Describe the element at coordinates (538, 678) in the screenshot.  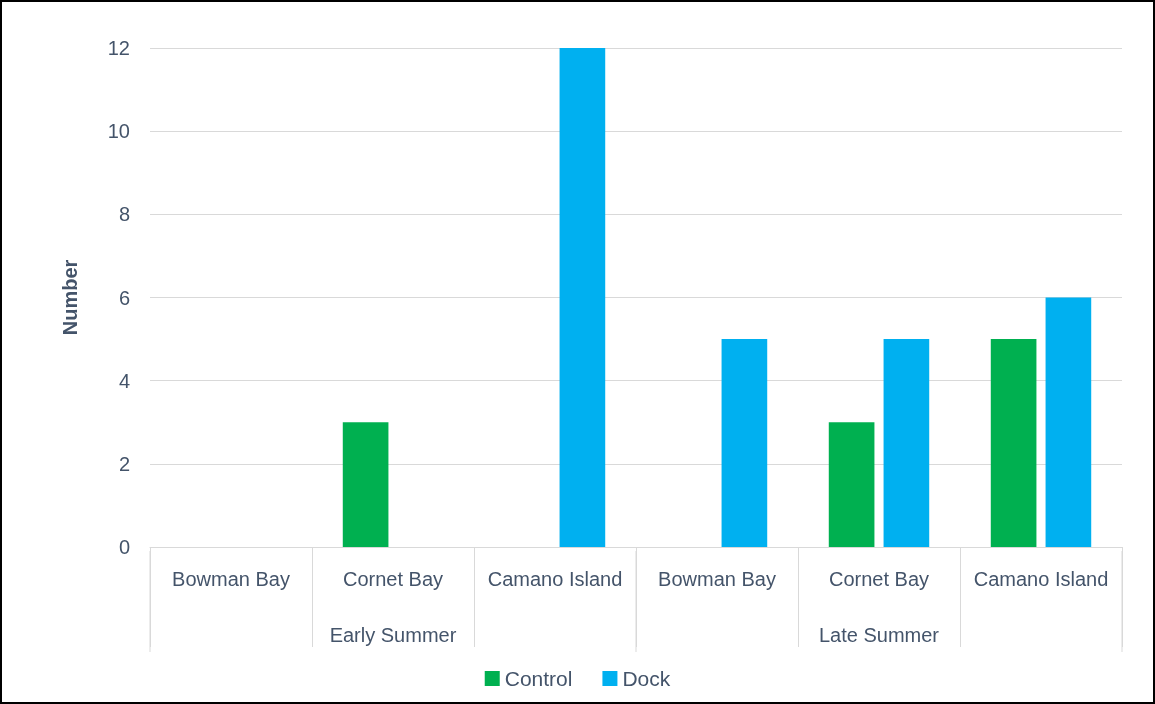
I see `legend-label: Control` at that location.